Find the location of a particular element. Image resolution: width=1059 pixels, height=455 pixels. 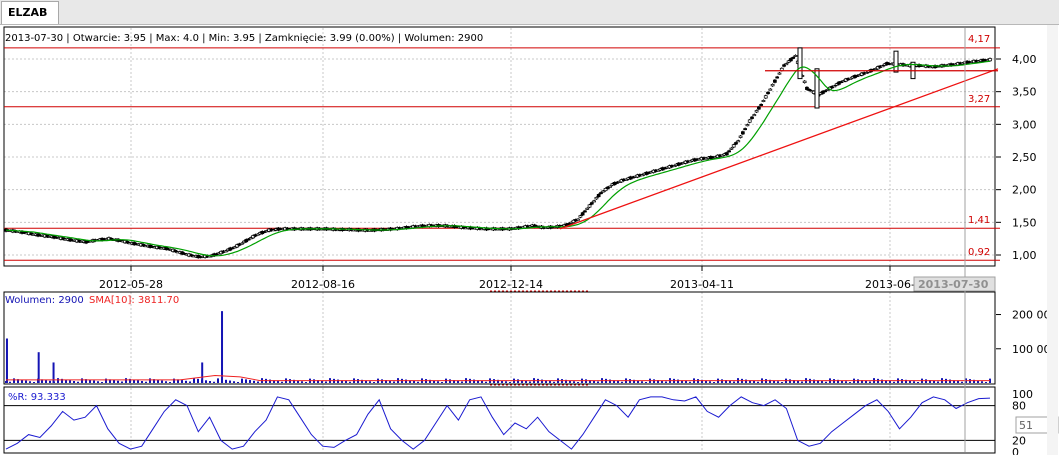

x-tick-label: 2012-08-16 is located at coordinates (323, 284).